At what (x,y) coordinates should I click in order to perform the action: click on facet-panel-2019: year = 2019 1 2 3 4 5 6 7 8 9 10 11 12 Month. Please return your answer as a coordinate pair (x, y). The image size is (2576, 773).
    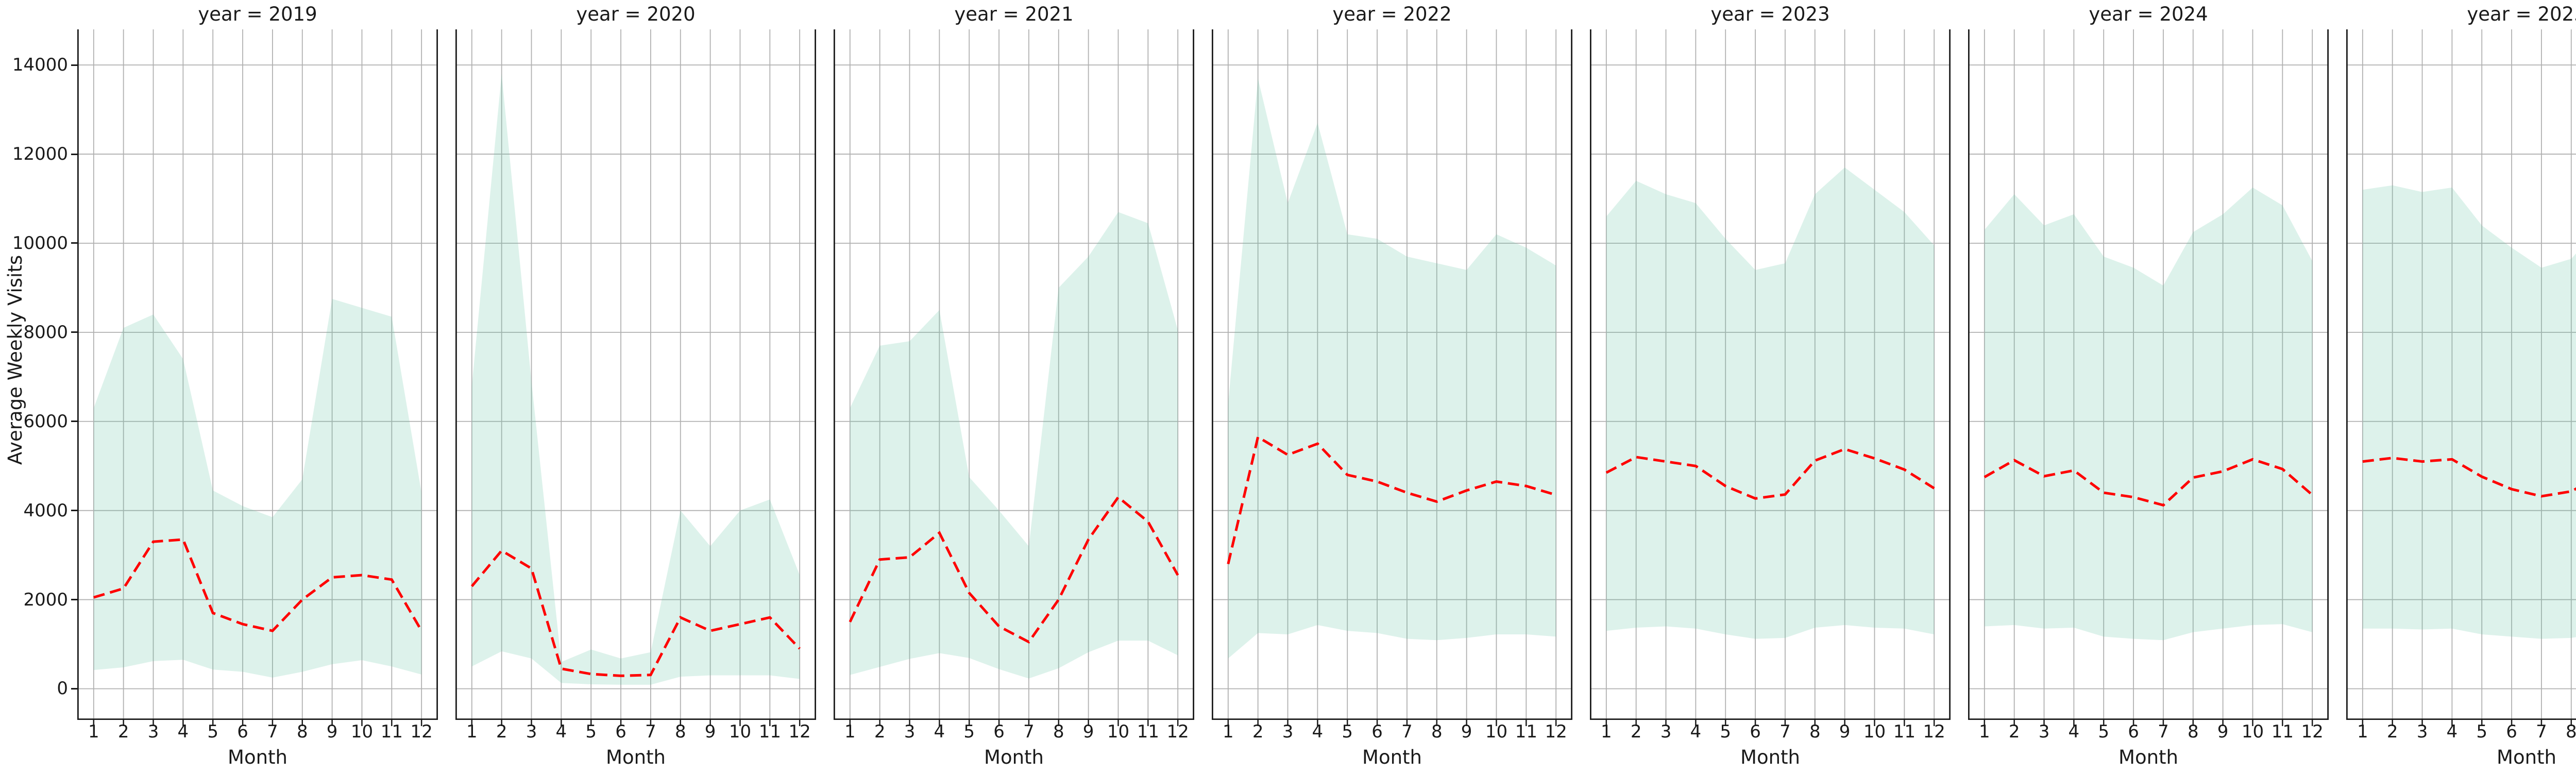
    Looking at the image, I should click on (257, 386).